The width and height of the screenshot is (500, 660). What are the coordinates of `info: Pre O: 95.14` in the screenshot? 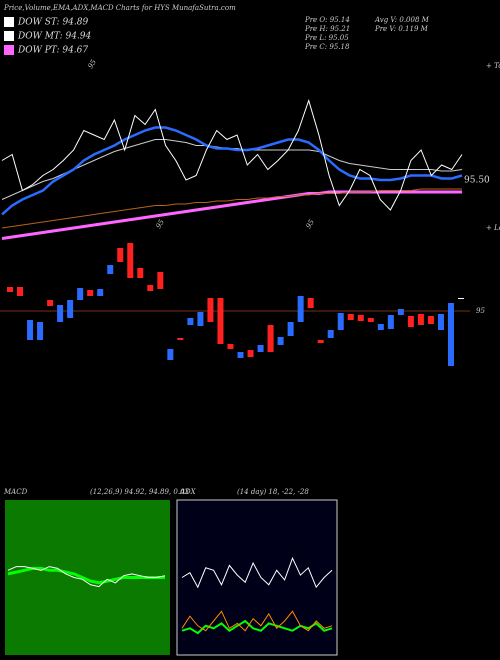 It's located at (327, 20).